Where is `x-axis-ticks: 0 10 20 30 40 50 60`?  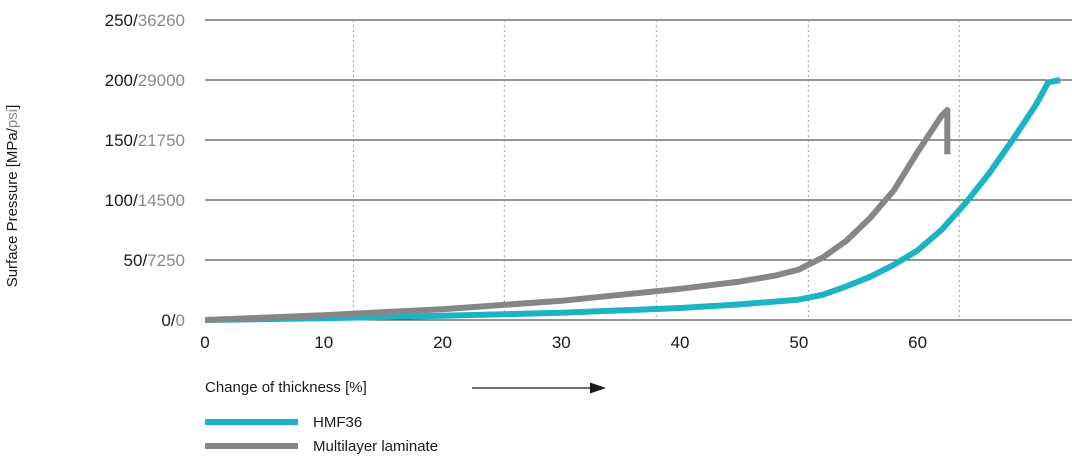 x-axis-ticks: 0 10 20 30 40 50 60 is located at coordinates (563, 342).